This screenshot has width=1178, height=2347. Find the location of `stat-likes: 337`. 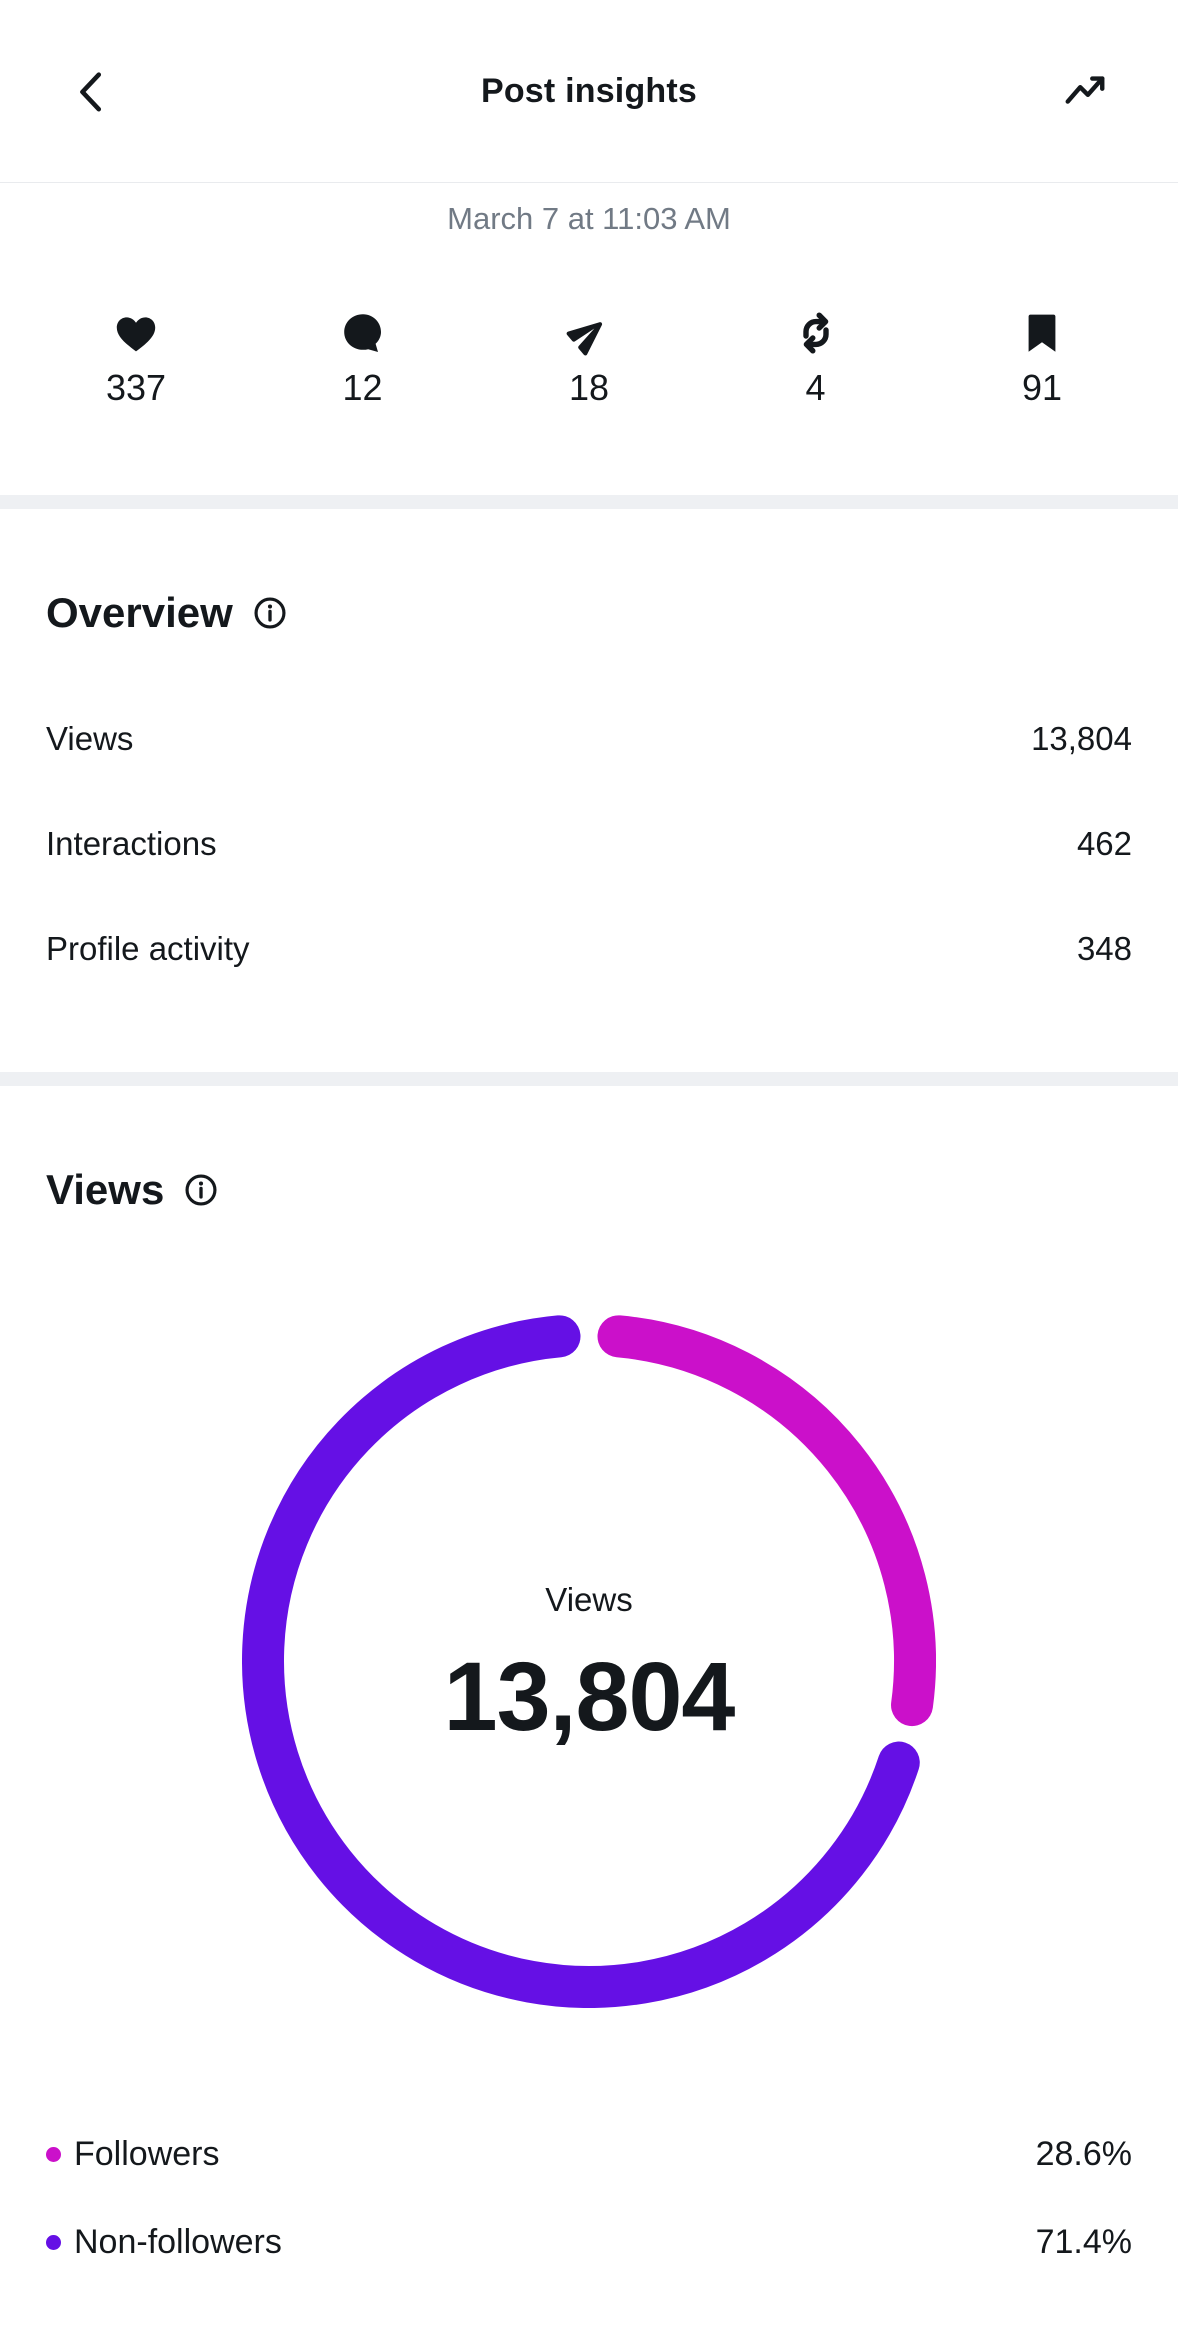

stat-likes: 337 is located at coordinates (136, 359).